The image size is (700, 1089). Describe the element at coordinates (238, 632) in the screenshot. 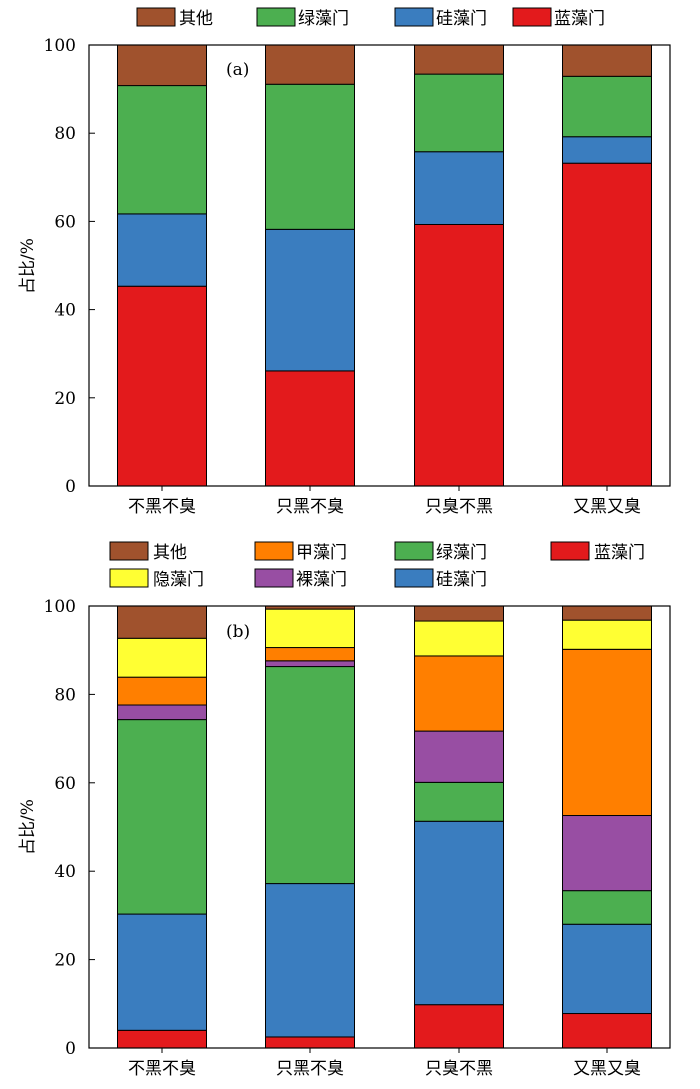

I see `panel-label: (b)` at that location.